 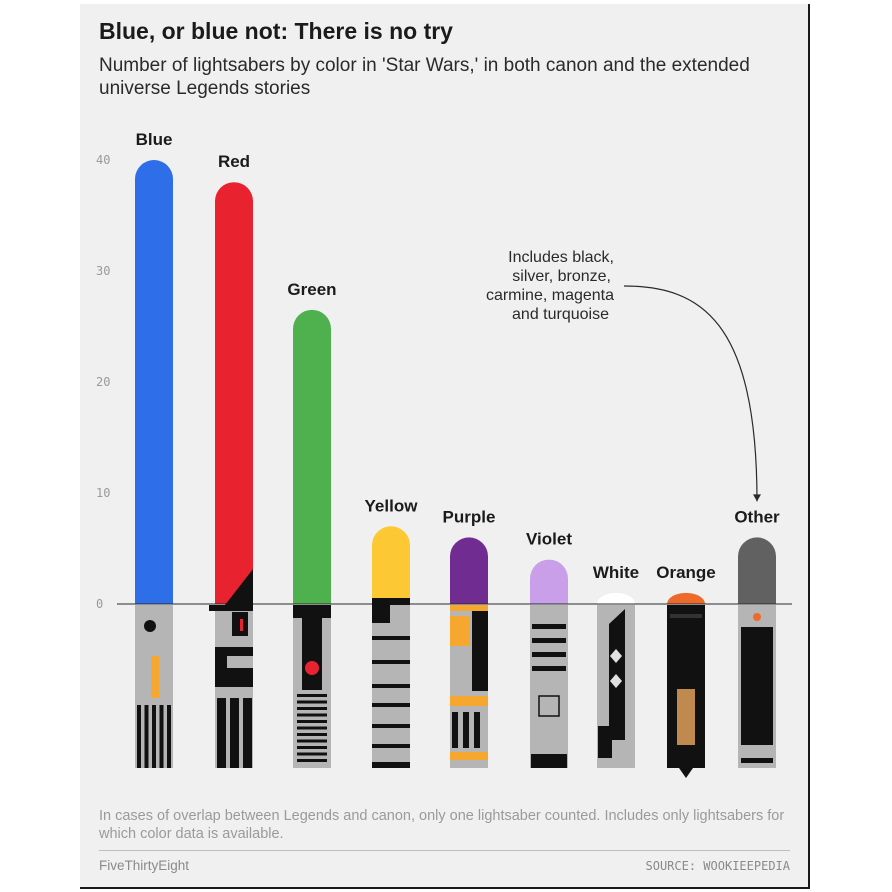 What do you see at coordinates (561, 276) in the screenshot?
I see `annotation-line: silver, bronze,` at bounding box center [561, 276].